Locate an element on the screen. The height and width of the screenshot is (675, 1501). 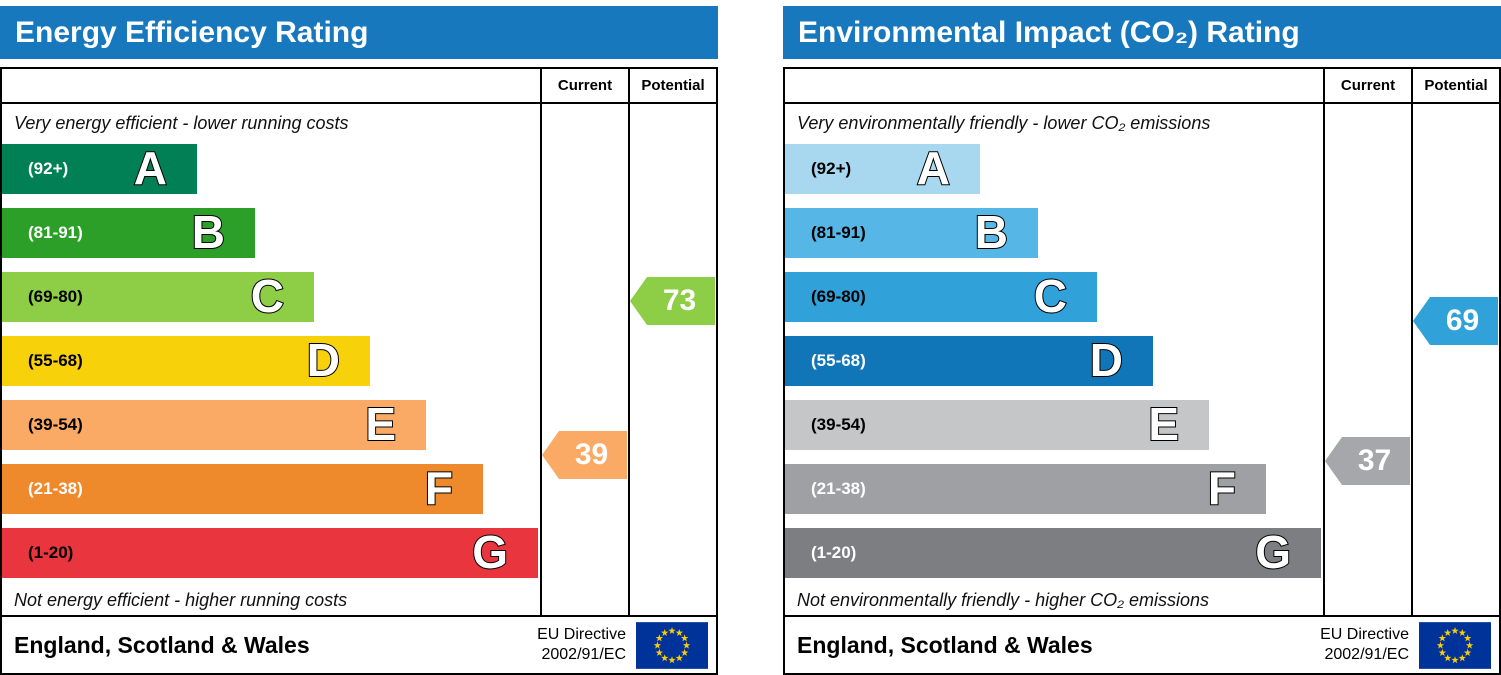
potential-rating-arrow: 69 is located at coordinates (1455, 321).